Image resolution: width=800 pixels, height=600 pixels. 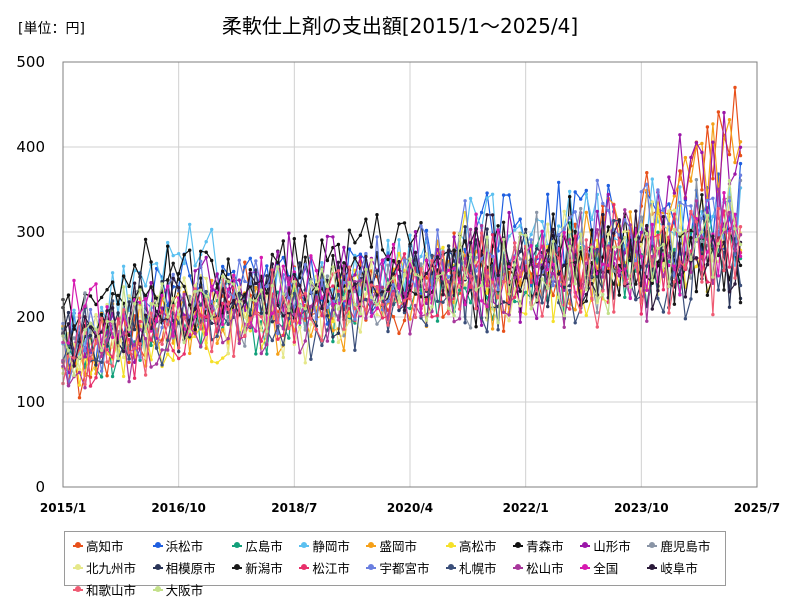 What do you see at coordinates (30, 62) in the screenshot?
I see `y-tick-label: 500` at bounding box center [30, 62].